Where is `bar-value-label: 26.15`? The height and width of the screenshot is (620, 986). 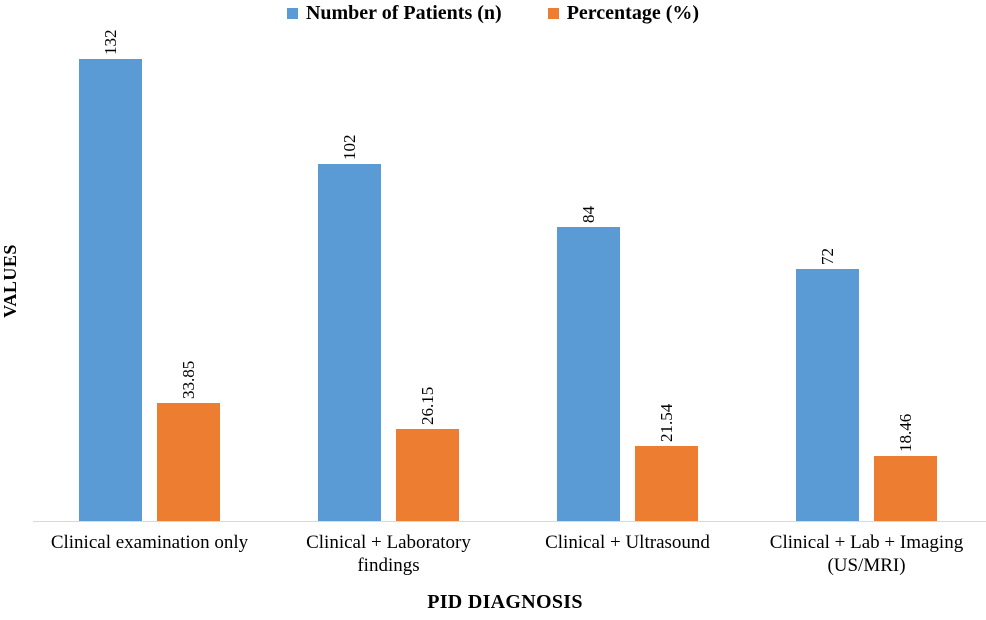 bar-value-label: 26.15 is located at coordinates (427, 406).